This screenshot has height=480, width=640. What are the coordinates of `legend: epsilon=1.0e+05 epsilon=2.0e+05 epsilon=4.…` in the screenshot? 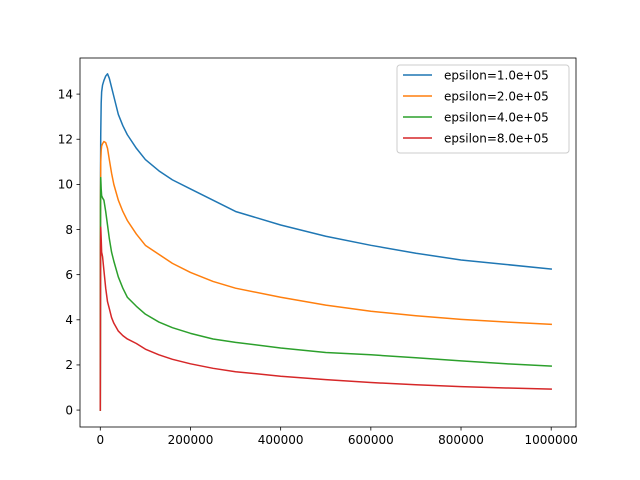 It's located at (483, 109).